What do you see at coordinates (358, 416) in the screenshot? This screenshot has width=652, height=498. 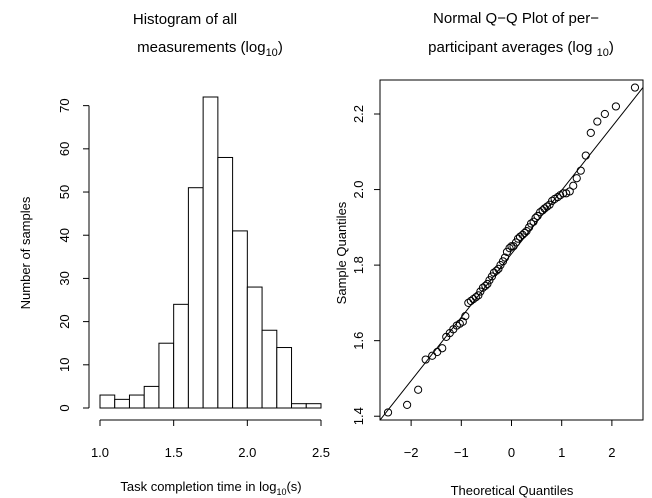 I see `y-tick-label: 1.4` at bounding box center [358, 416].